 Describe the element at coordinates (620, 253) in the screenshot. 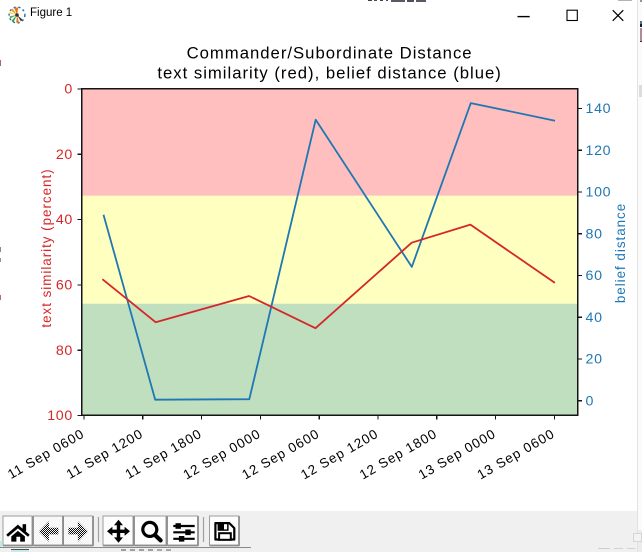

I see `svg-text: belief distance` at that location.